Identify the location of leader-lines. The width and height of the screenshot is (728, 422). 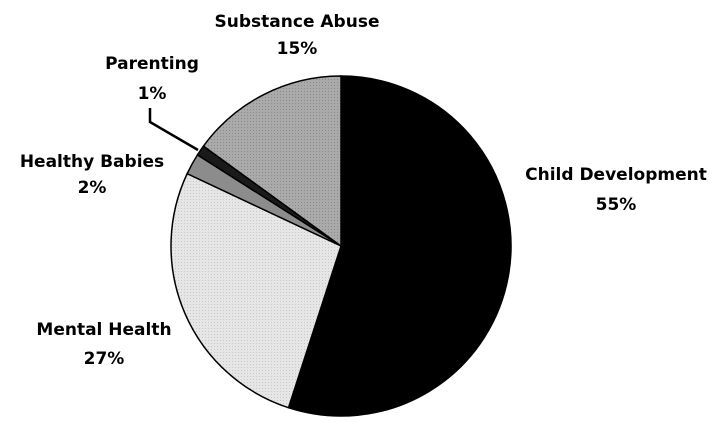
(173, 130).